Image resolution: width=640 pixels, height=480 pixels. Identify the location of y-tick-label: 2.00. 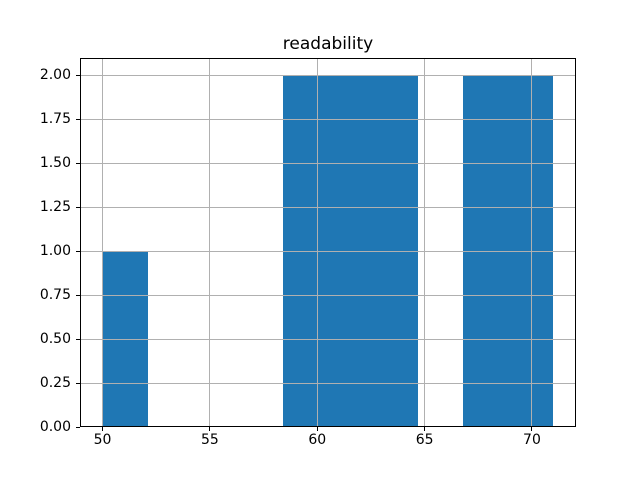
(55, 74).